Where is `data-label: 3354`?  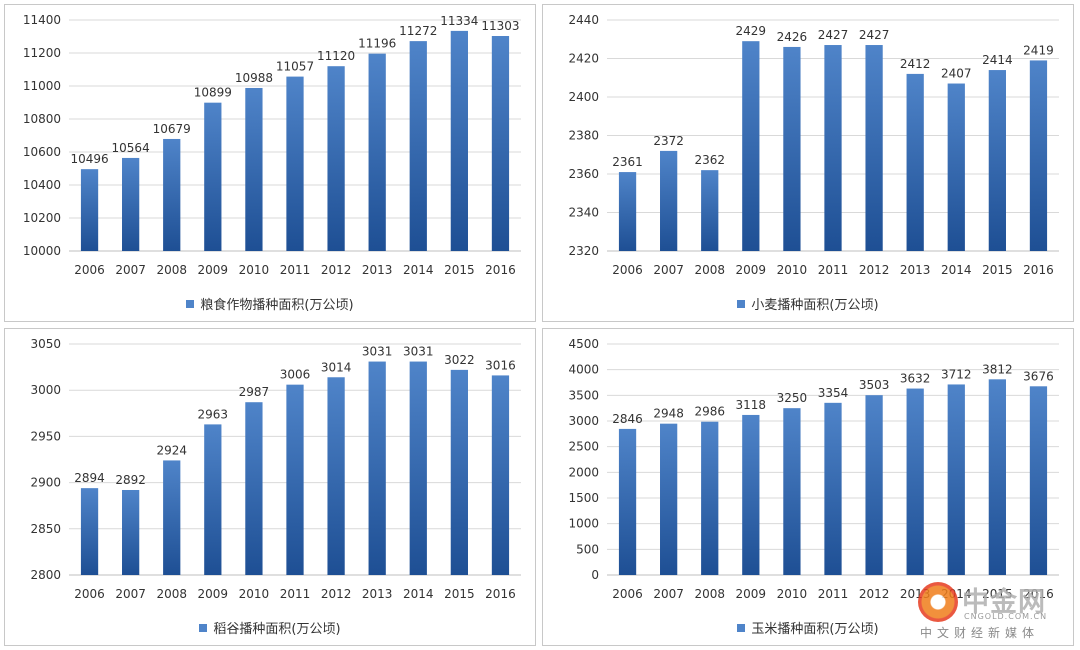 data-label: 3354 is located at coordinates (833, 393).